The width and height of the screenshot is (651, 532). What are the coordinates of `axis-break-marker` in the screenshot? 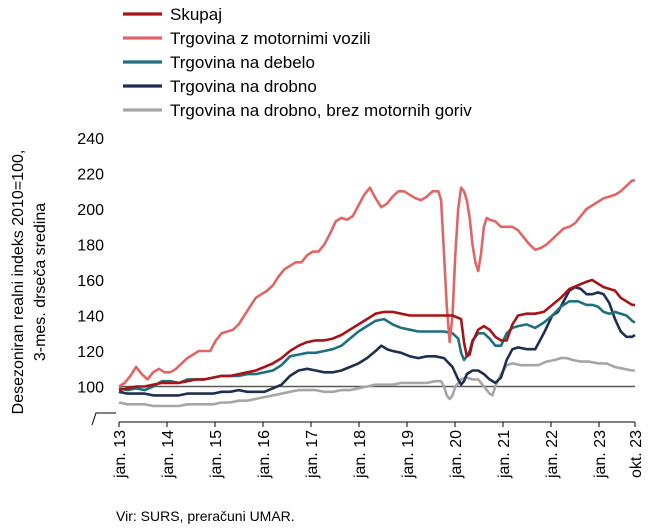 It's located at (103, 419).